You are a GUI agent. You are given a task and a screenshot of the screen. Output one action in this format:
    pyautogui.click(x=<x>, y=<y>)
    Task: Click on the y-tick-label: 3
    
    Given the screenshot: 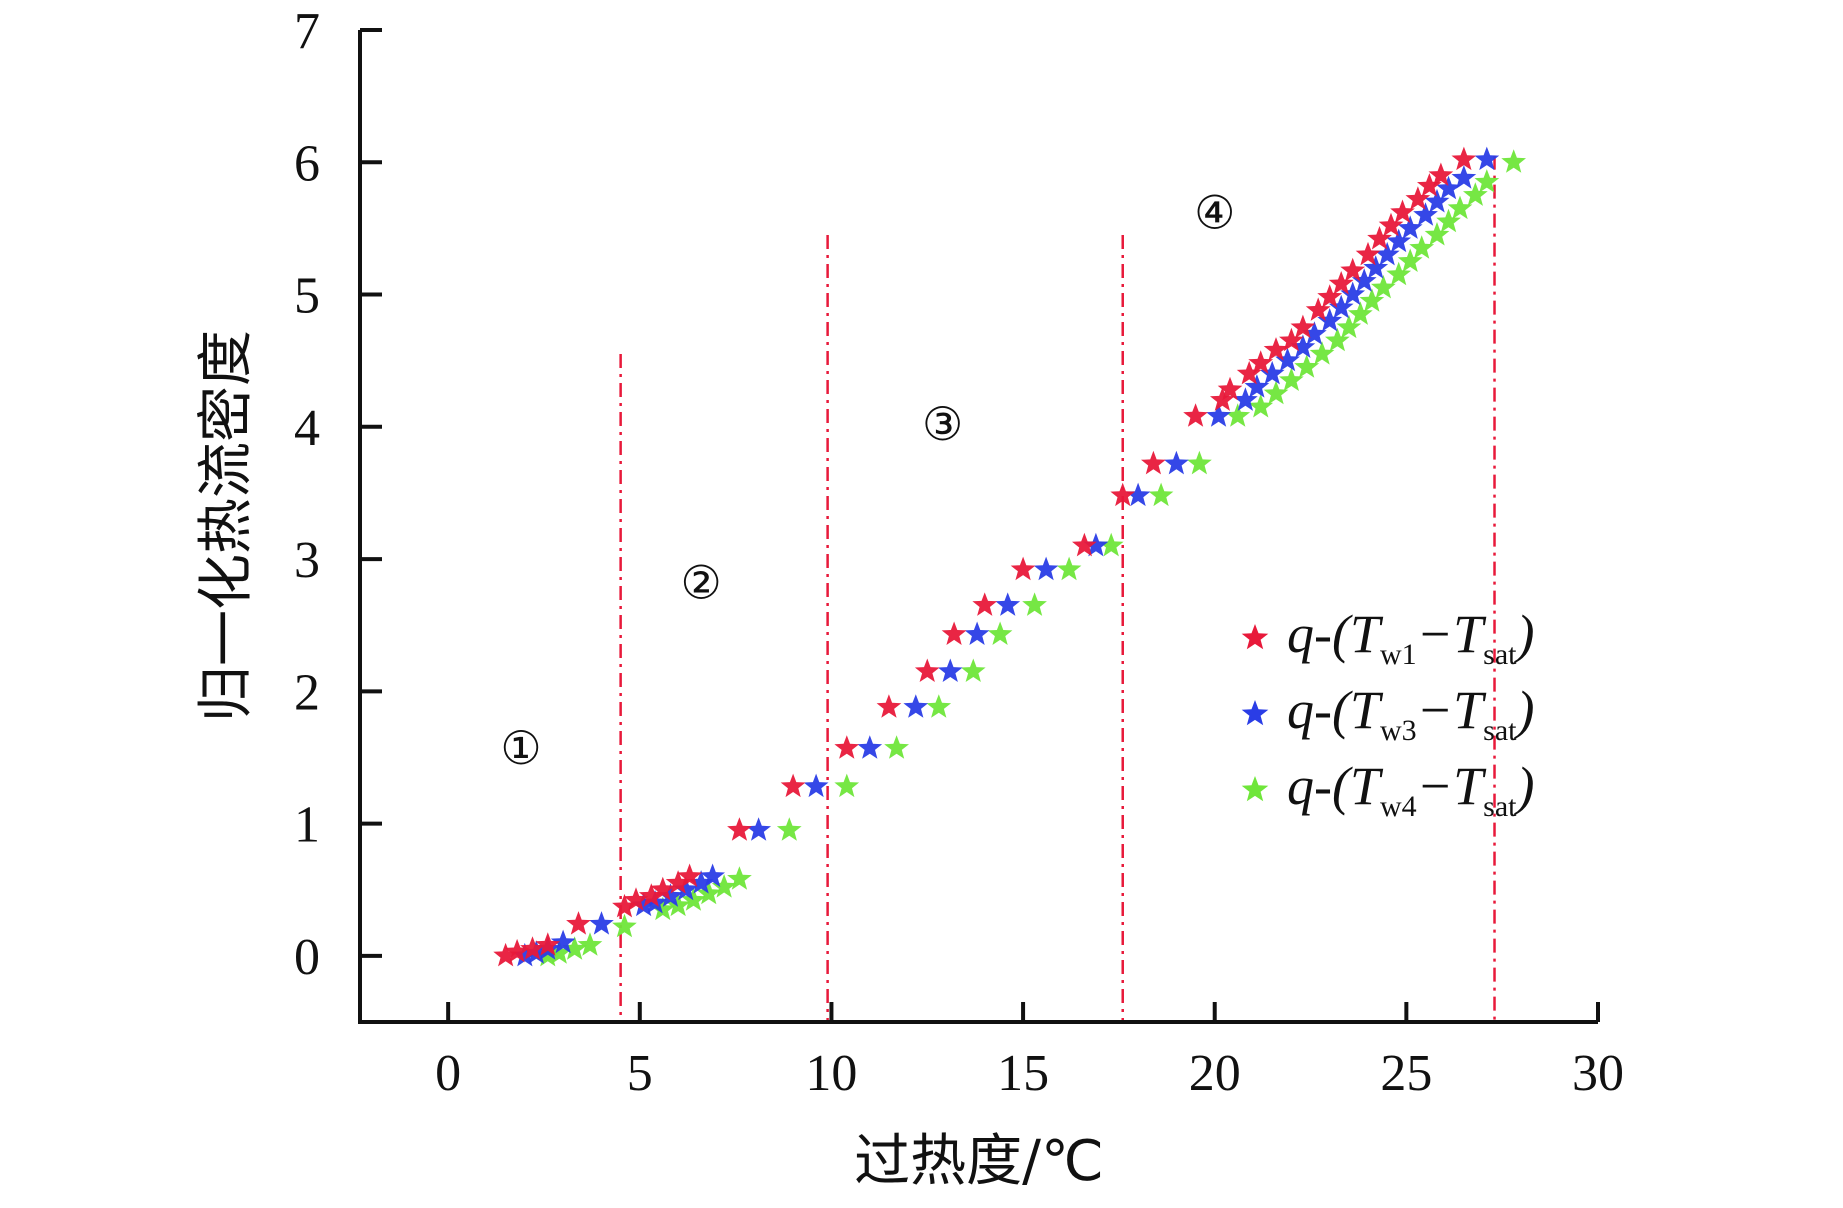 What is the action you would take?
    pyautogui.click(x=307, y=560)
    